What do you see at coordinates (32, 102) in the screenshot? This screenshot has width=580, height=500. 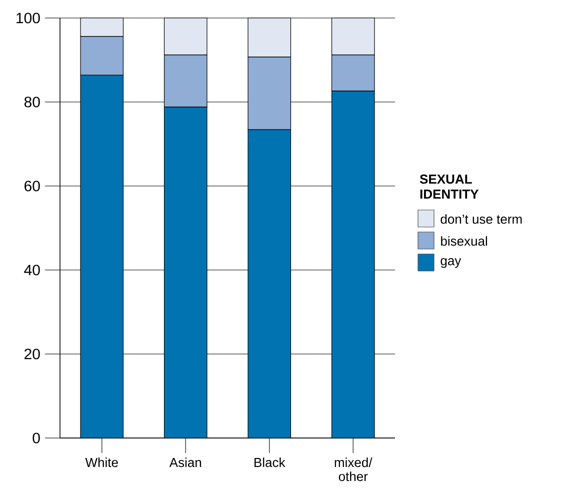 I see `y-tick-label: 80` at bounding box center [32, 102].